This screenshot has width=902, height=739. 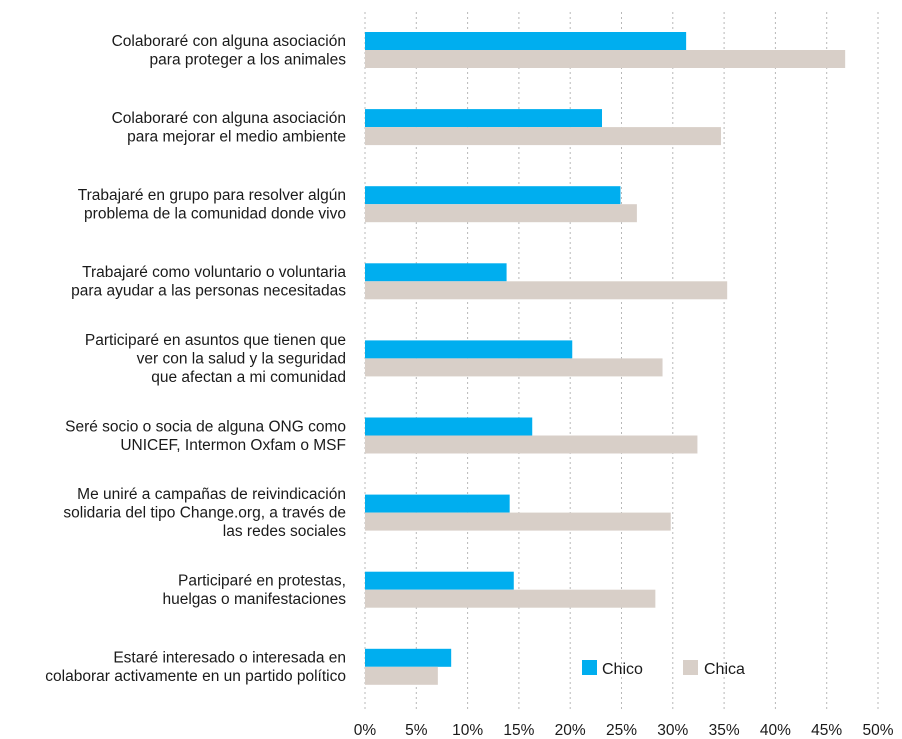 I want to click on x-tick-labels: 0% 5% 10% 15% 20% 25% 30% 35% 40% 45% 50%, so click(x=624, y=730).